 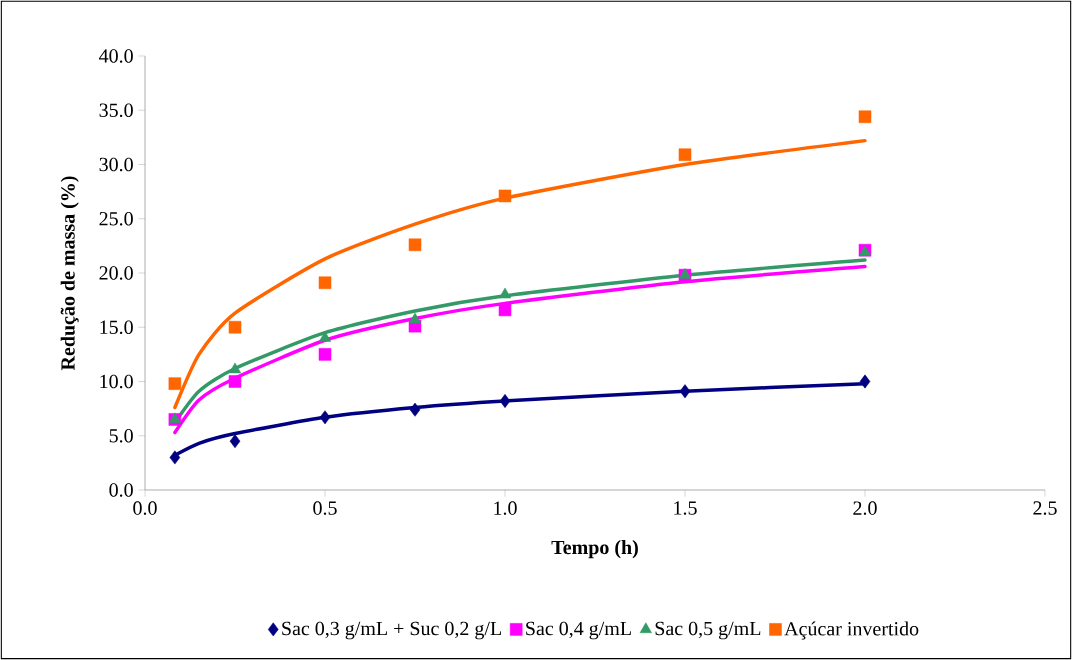 I want to click on x-tick-label: 1.0, so click(x=505, y=508).